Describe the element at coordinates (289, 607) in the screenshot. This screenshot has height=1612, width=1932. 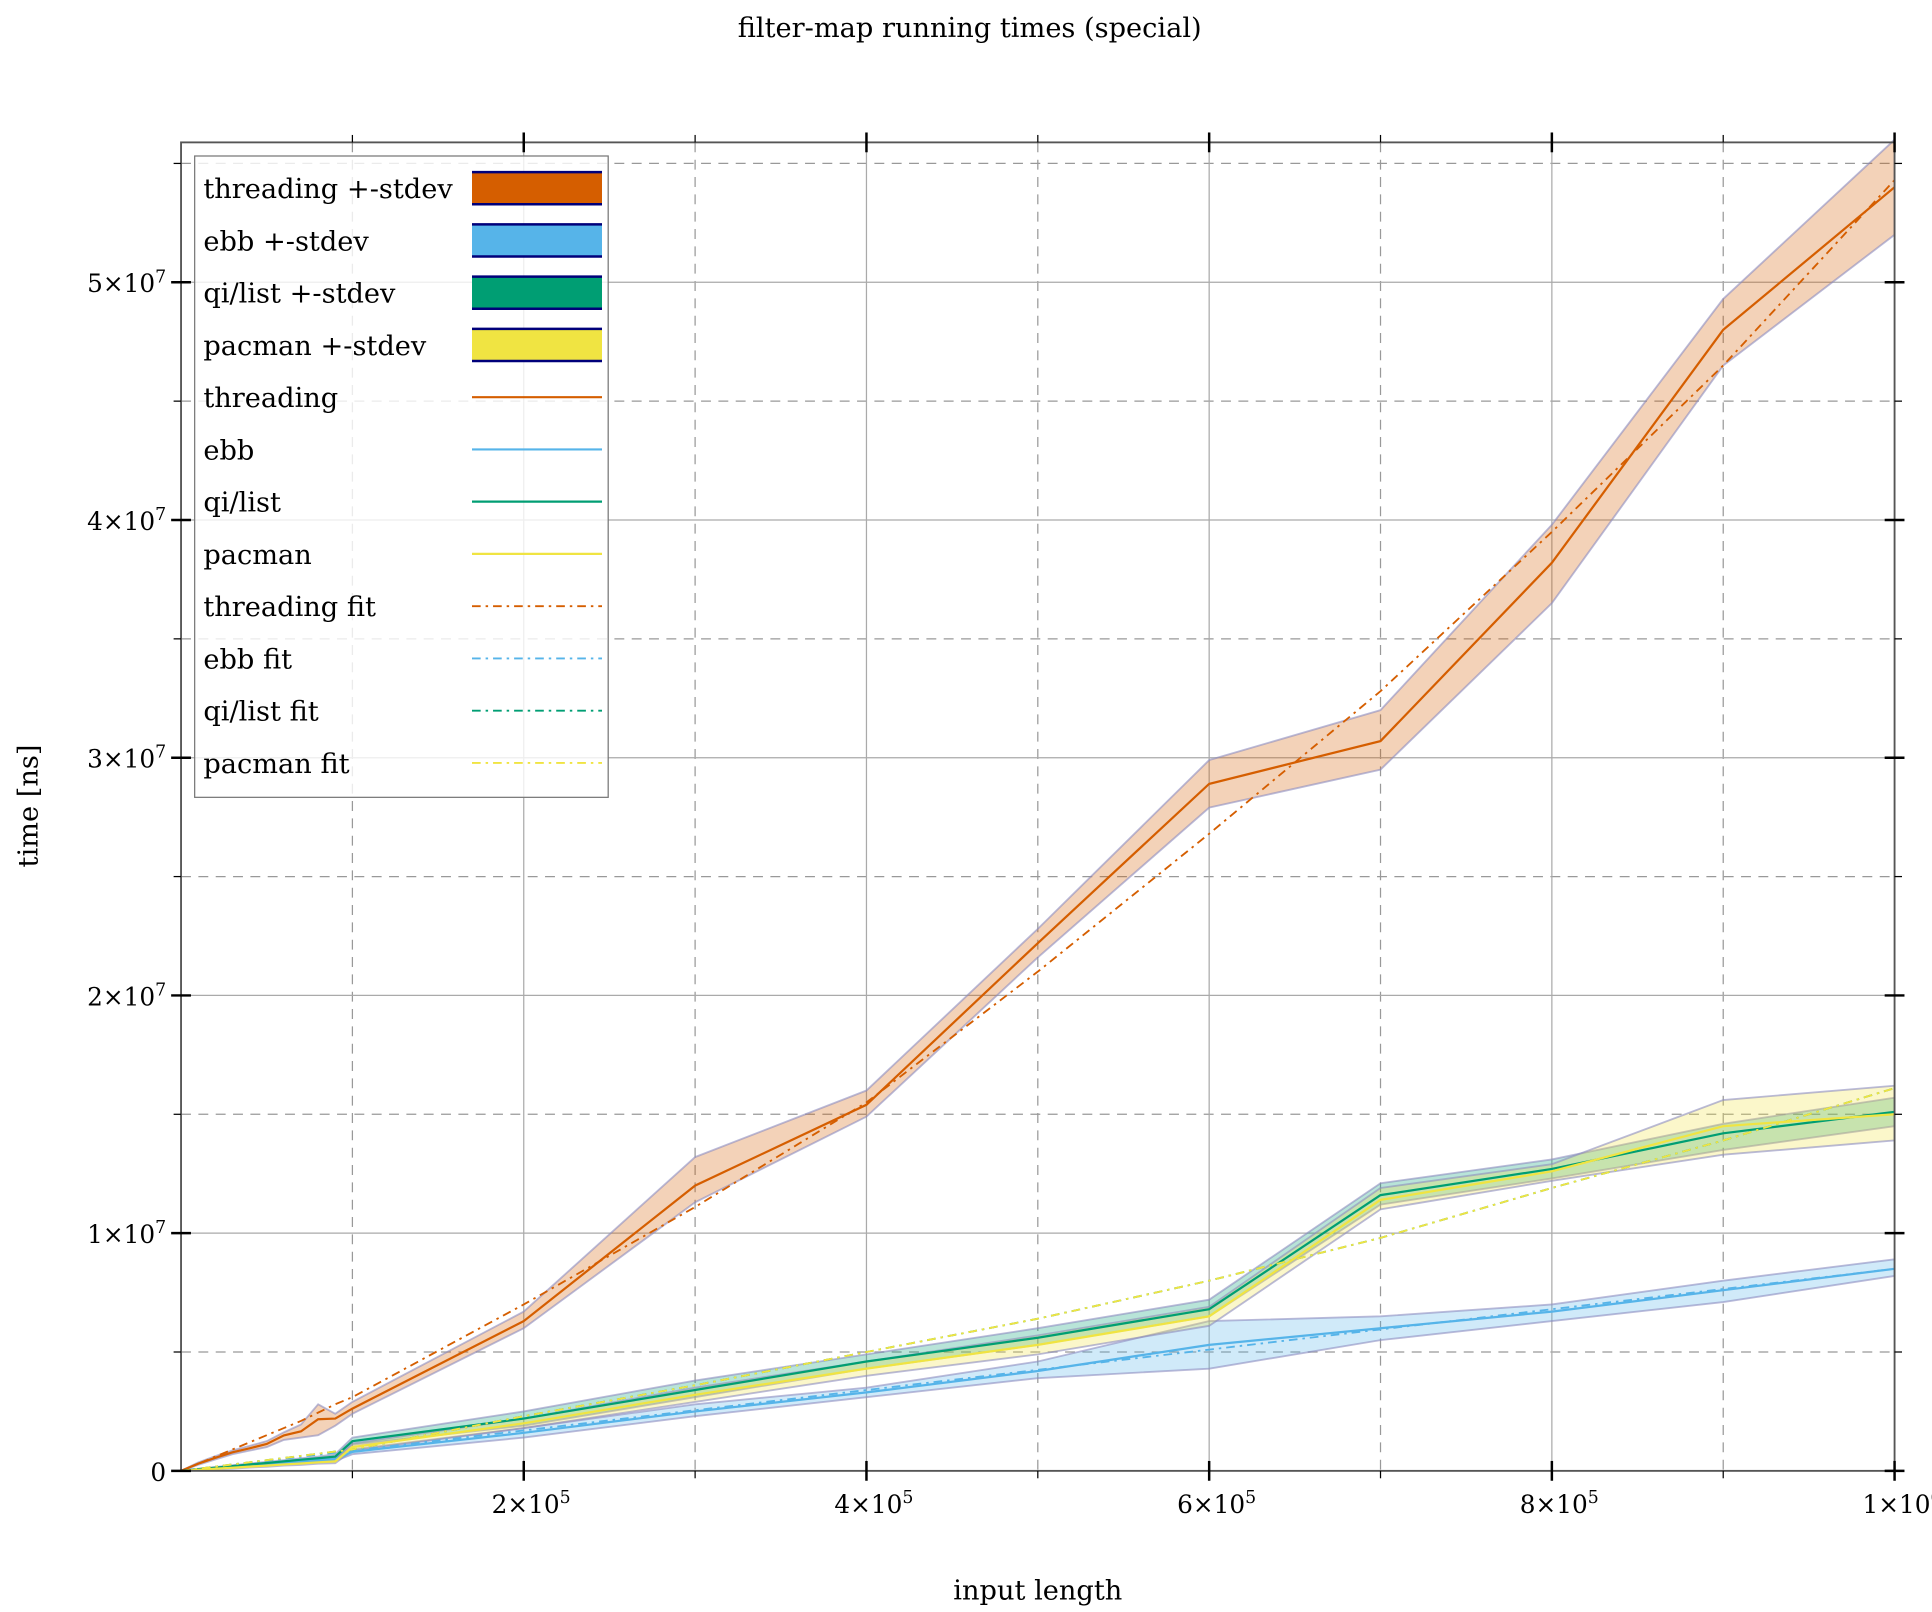
I see `legend-label: threading fit` at that location.